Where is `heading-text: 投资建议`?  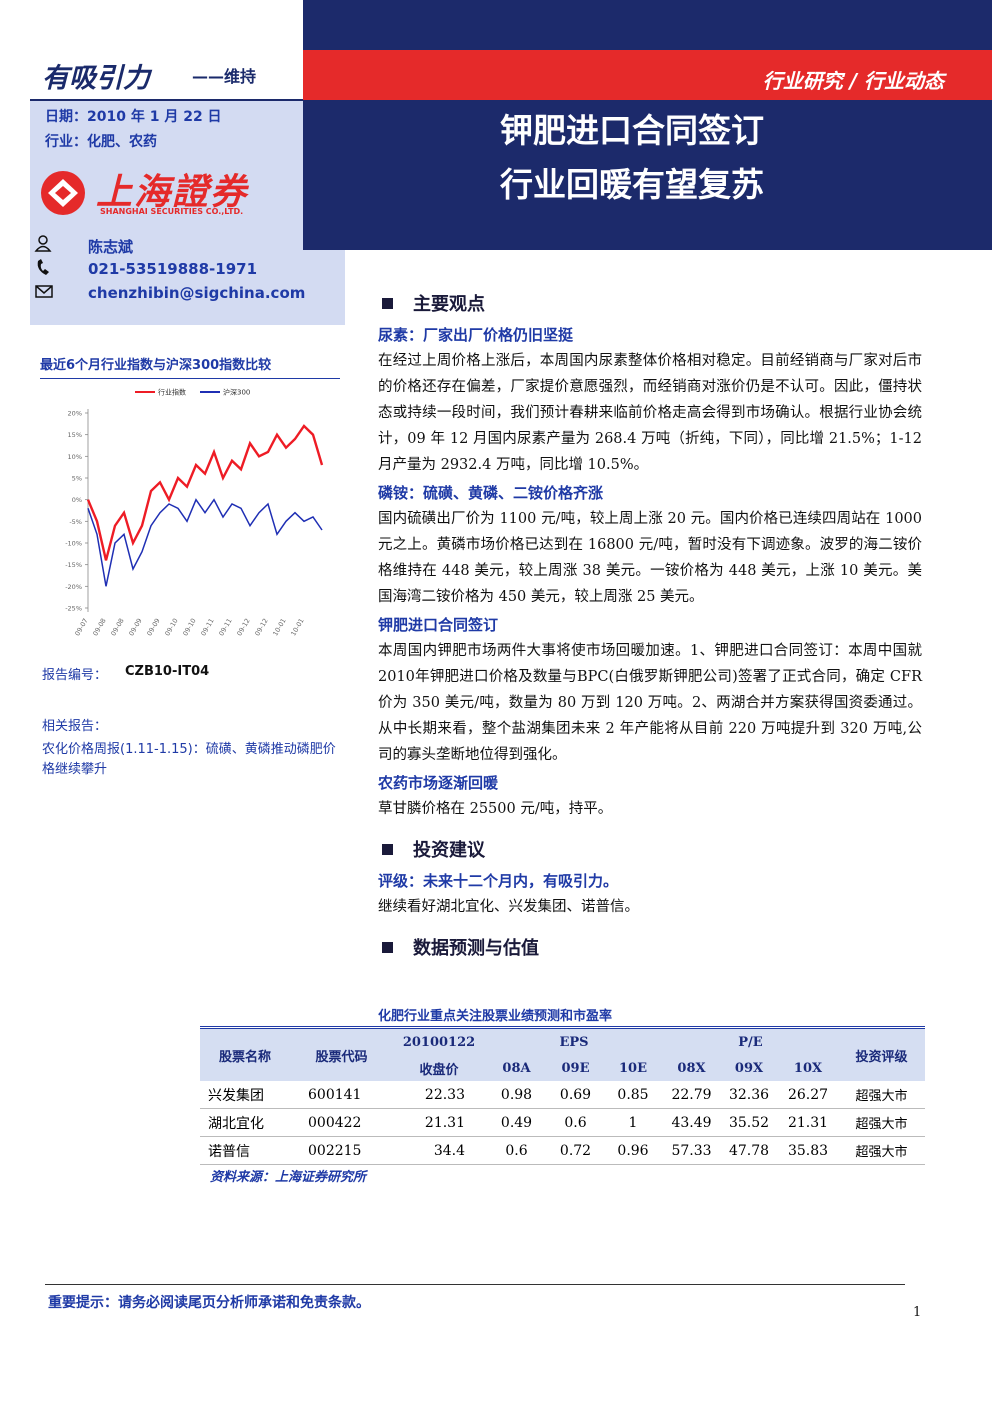
heading-text: 投资建议 is located at coordinates (449, 850).